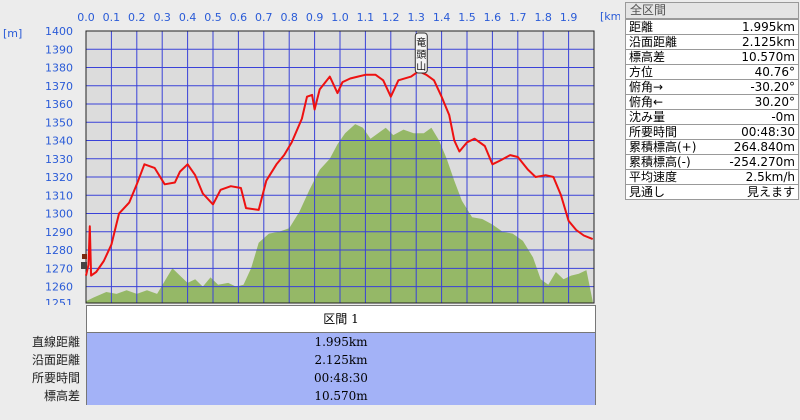 The height and width of the screenshot is (420, 800). What do you see at coordinates (55, 342) in the screenshot?
I see `section-row-label: 直線距離` at bounding box center [55, 342].